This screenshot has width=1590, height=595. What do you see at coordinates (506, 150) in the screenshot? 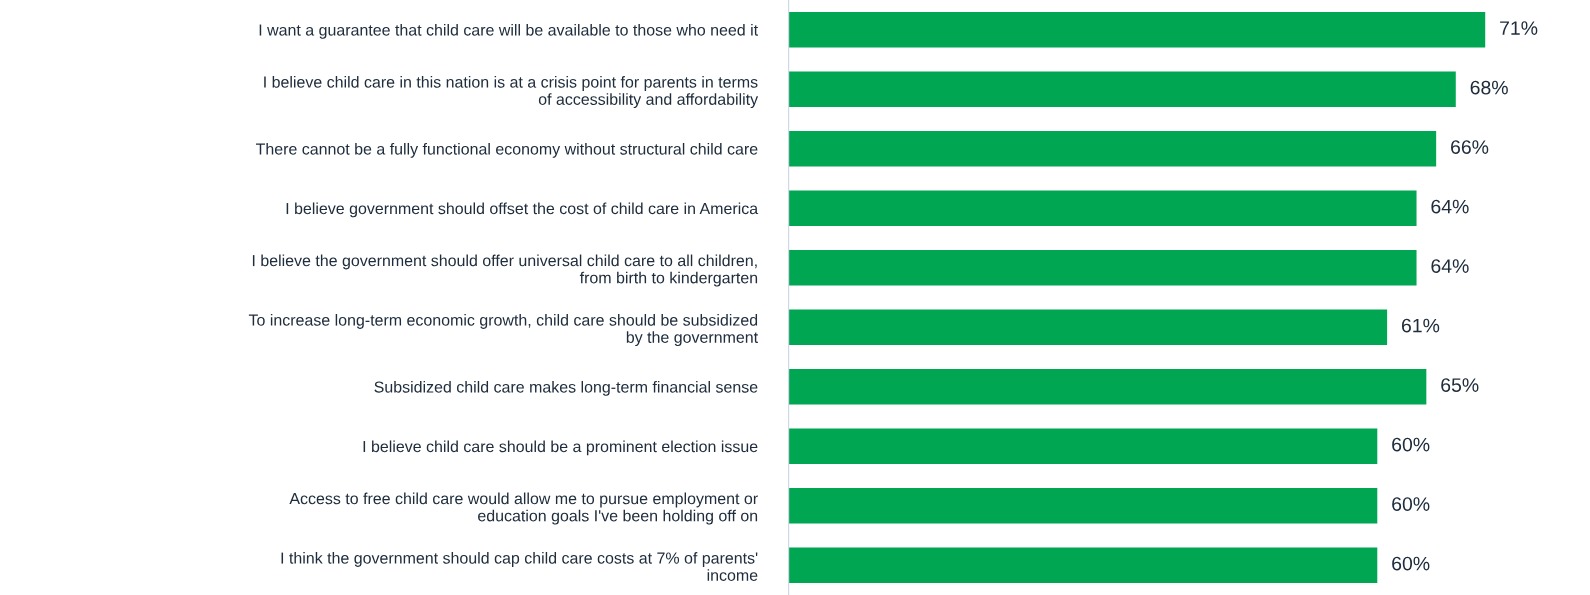
I see `y-tick-label: There cannot be a fully functional economy without structural child care` at bounding box center [506, 150].